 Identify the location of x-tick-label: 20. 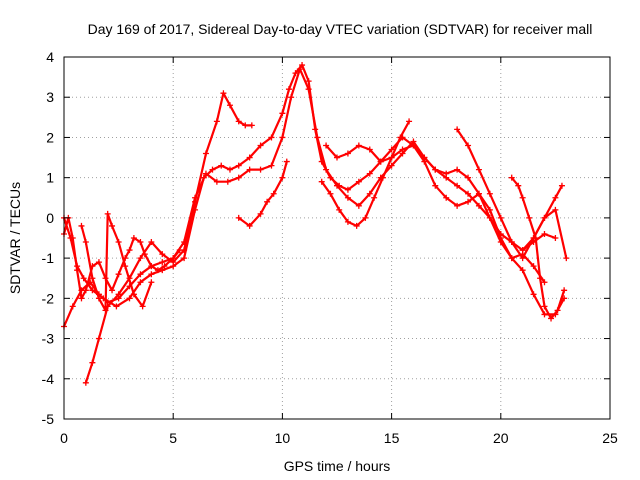
(501, 438).